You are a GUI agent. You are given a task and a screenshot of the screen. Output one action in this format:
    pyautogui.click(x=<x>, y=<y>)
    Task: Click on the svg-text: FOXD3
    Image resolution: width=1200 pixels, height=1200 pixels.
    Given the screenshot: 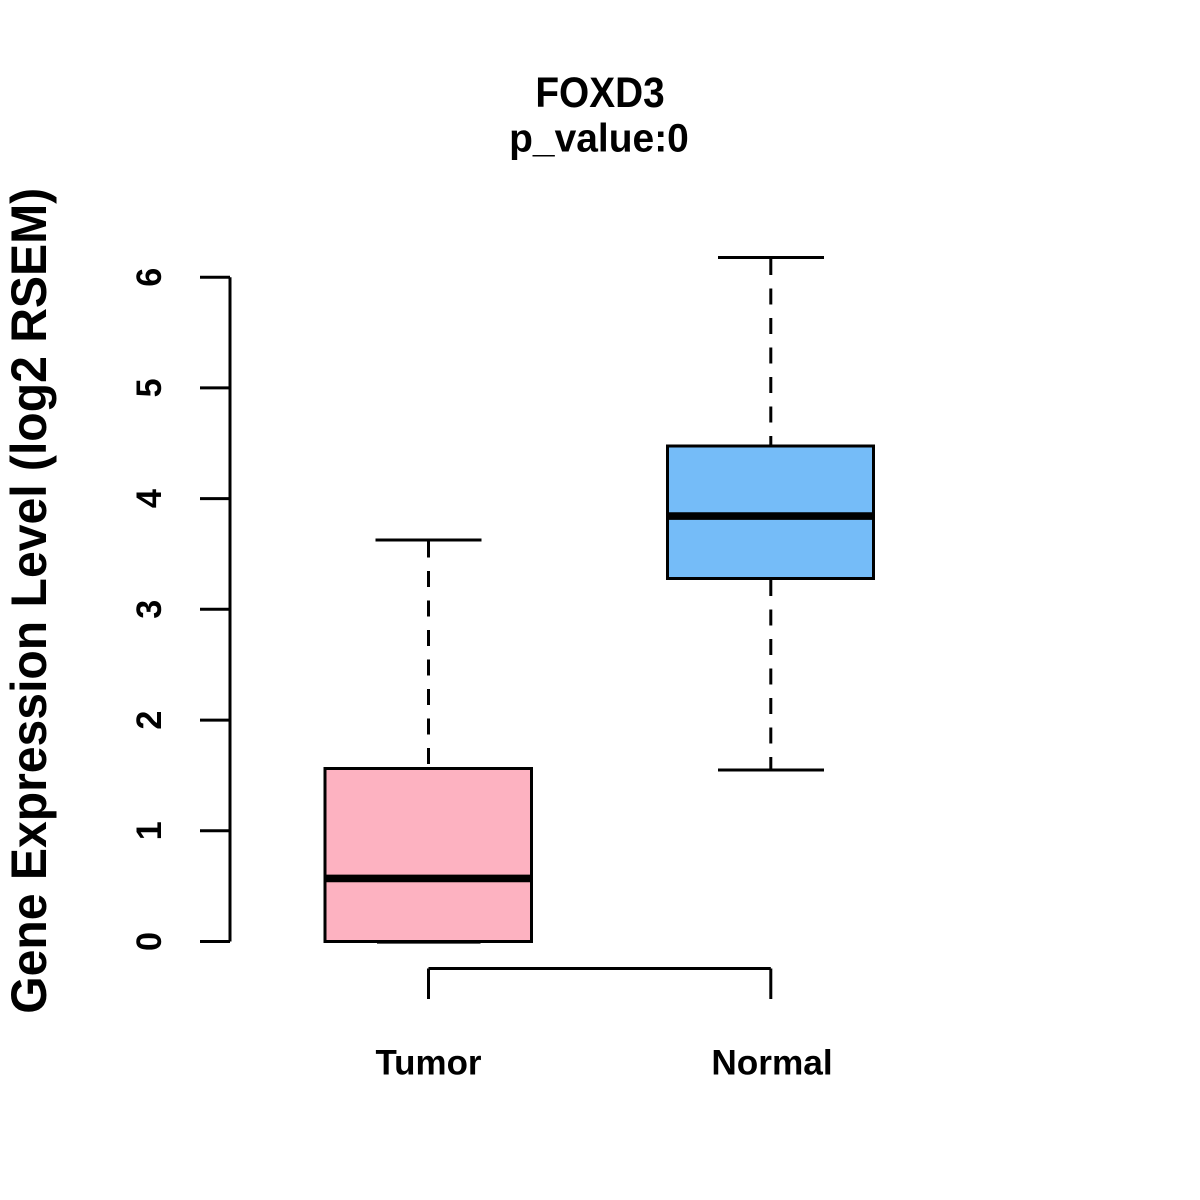 What is the action you would take?
    pyautogui.click(x=599, y=93)
    